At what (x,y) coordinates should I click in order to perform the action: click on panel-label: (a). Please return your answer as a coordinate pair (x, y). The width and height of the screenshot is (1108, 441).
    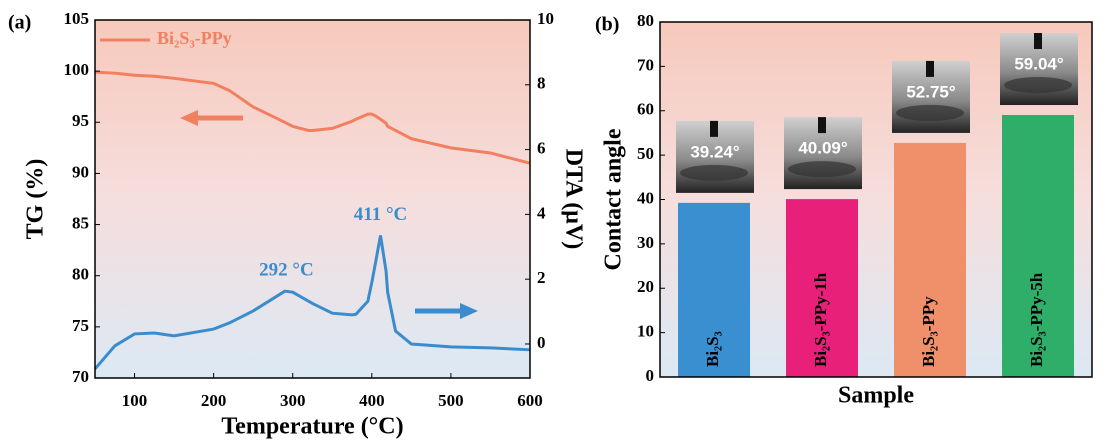
    Looking at the image, I should click on (19, 23).